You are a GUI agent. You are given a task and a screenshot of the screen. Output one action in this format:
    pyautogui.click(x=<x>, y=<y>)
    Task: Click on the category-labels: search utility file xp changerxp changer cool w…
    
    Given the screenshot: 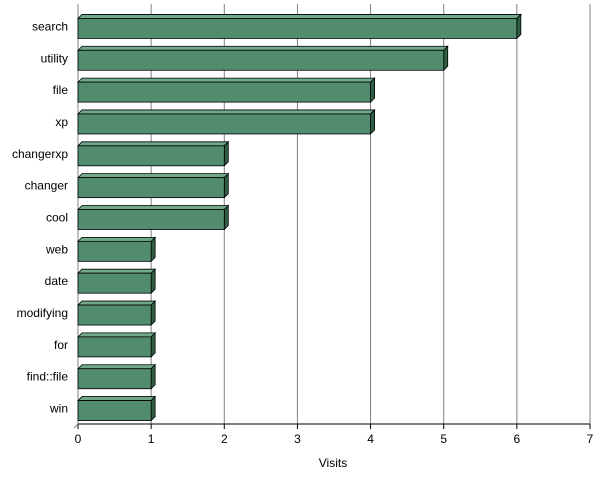 What is the action you would take?
    pyautogui.click(x=40, y=217)
    